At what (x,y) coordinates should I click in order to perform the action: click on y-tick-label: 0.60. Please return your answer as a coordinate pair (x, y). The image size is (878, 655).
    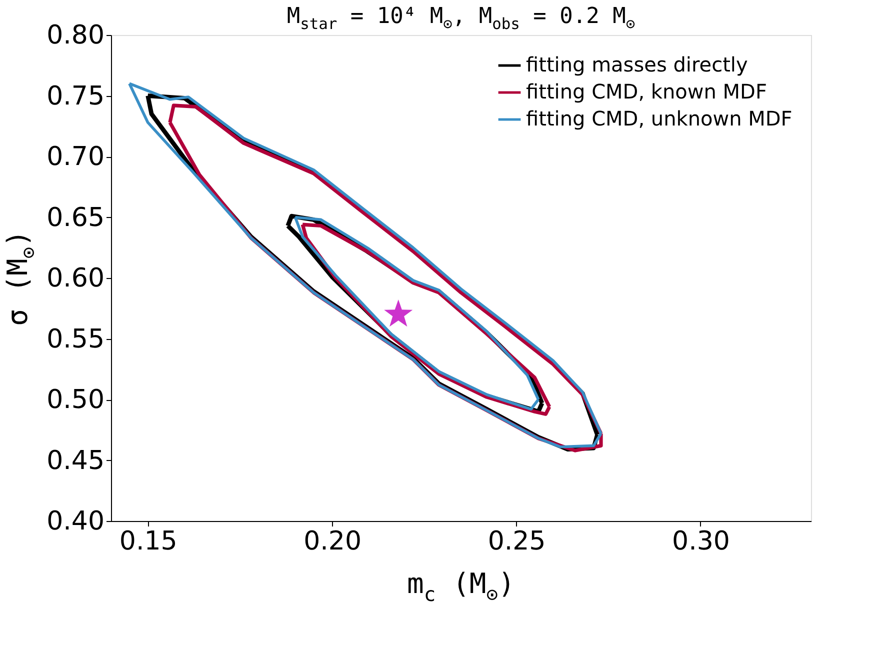
    Looking at the image, I should click on (75, 279).